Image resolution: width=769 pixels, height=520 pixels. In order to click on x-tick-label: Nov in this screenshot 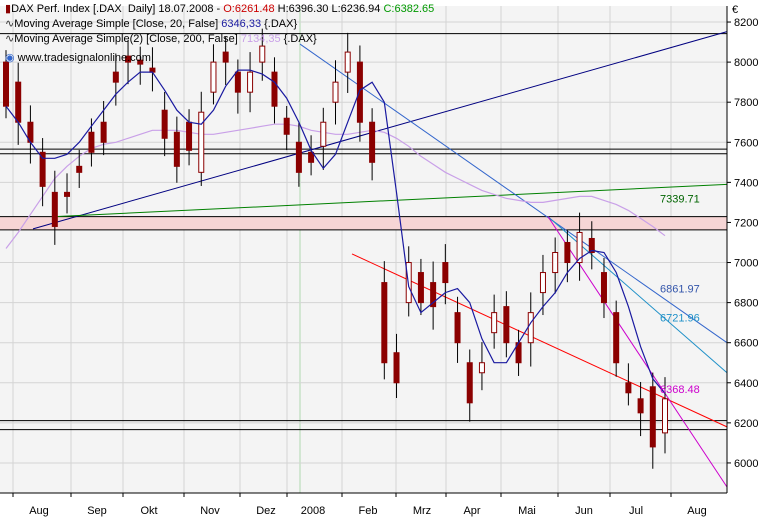, I will do `click(210, 511)`.